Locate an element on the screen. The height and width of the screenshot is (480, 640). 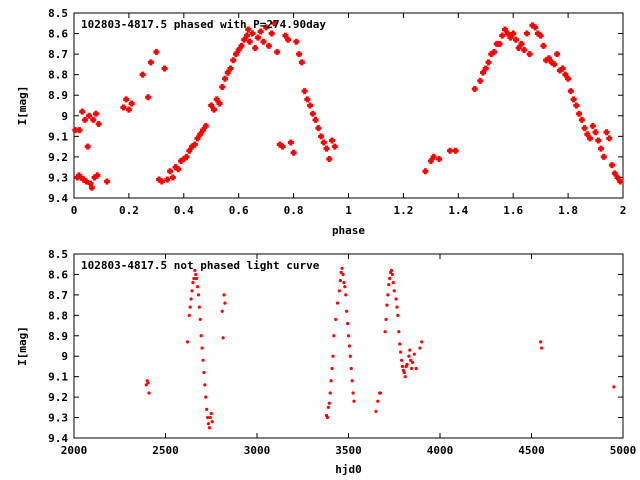
x-tick-label: 3500 is located at coordinates (348, 450).